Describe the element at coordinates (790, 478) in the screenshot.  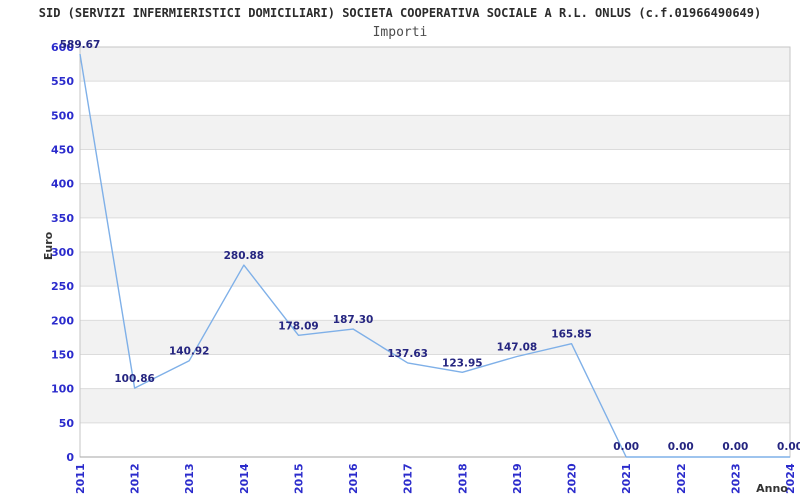
I see `x-tick-label: 2024` at that location.